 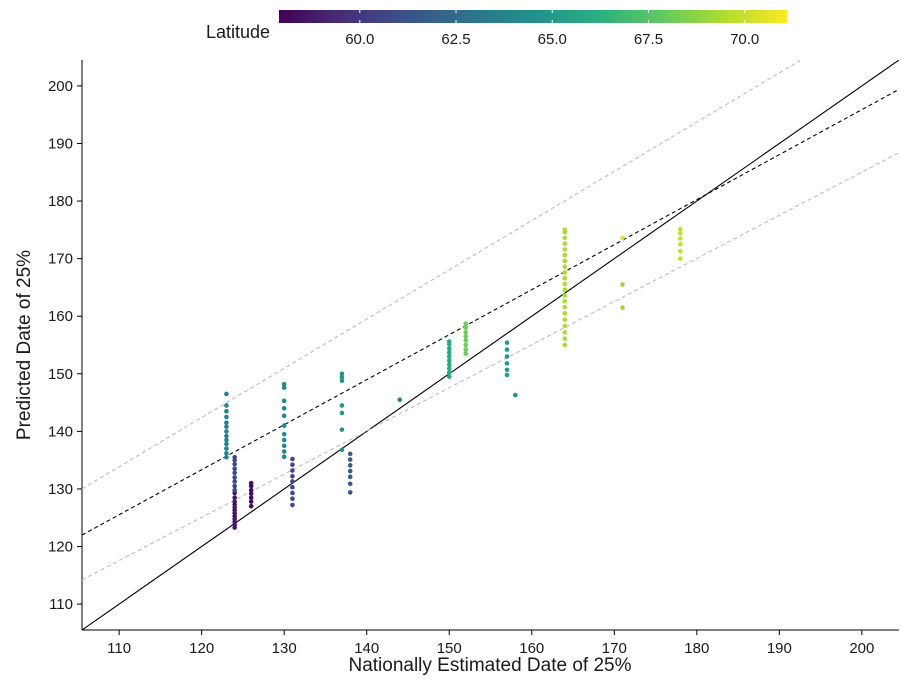 I want to click on colorbar-tick-label: 65.0, so click(x=552, y=39).